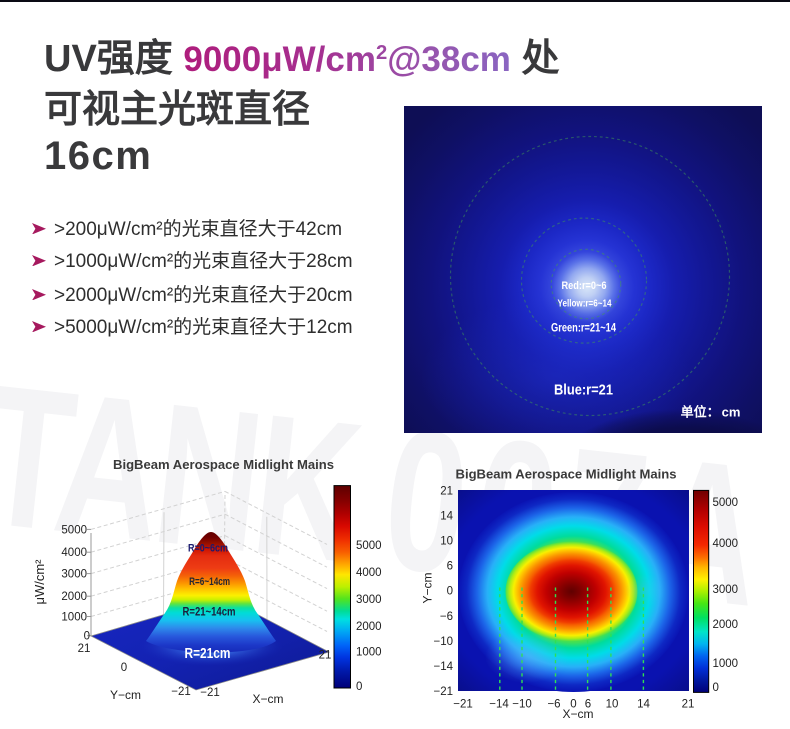 Image resolution: width=790 pixels, height=729 pixels. Describe the element at coordinates (208, 549) in the screenshot. I see `svg-text: R=0~6cm` at that location.